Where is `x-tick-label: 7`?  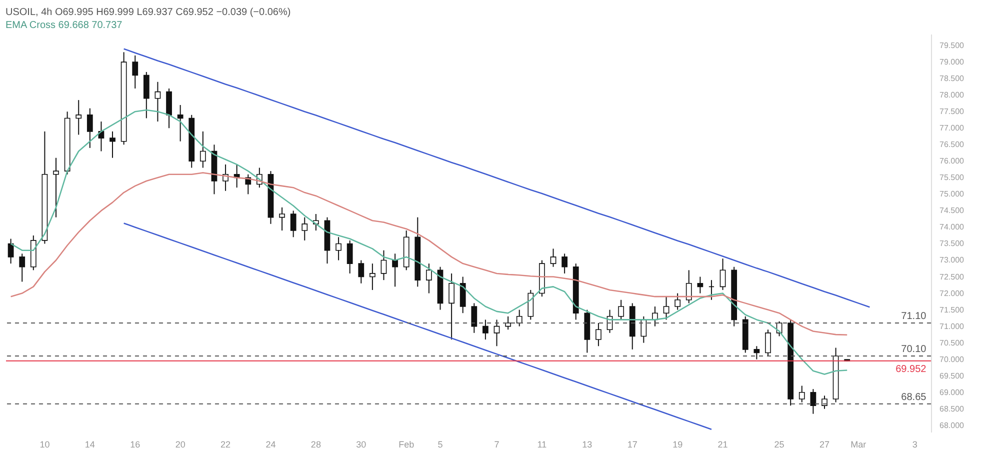
x-tick-label: 7 is located at coordinates (497, 445).